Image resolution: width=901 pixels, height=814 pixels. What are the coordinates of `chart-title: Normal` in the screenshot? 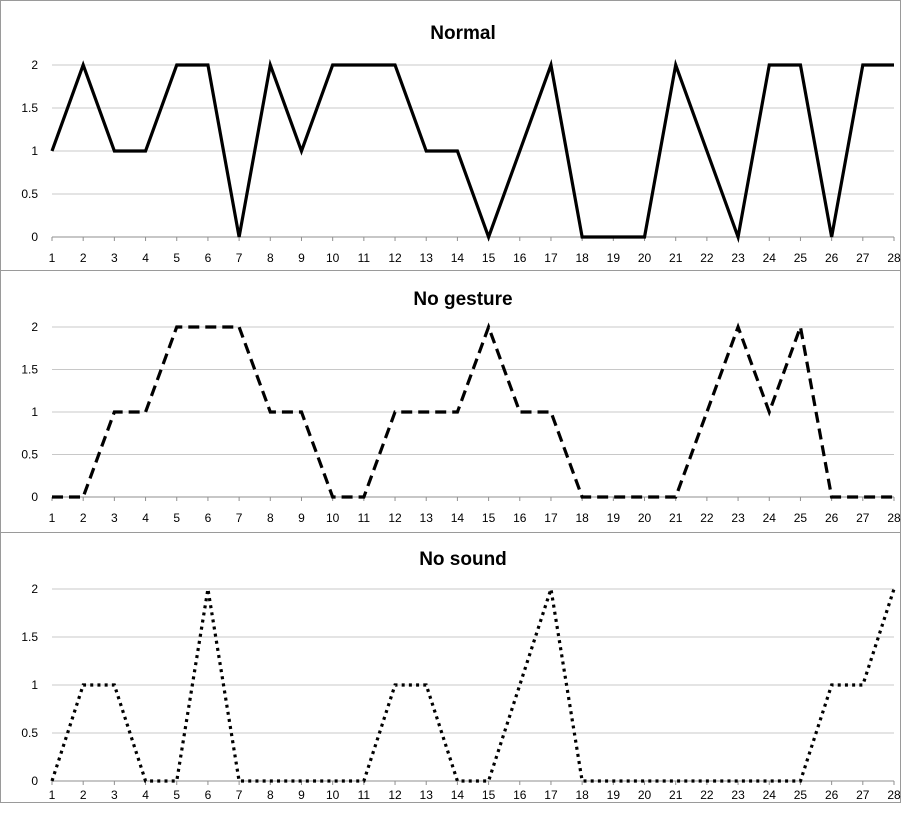 It's located at (462, 33).